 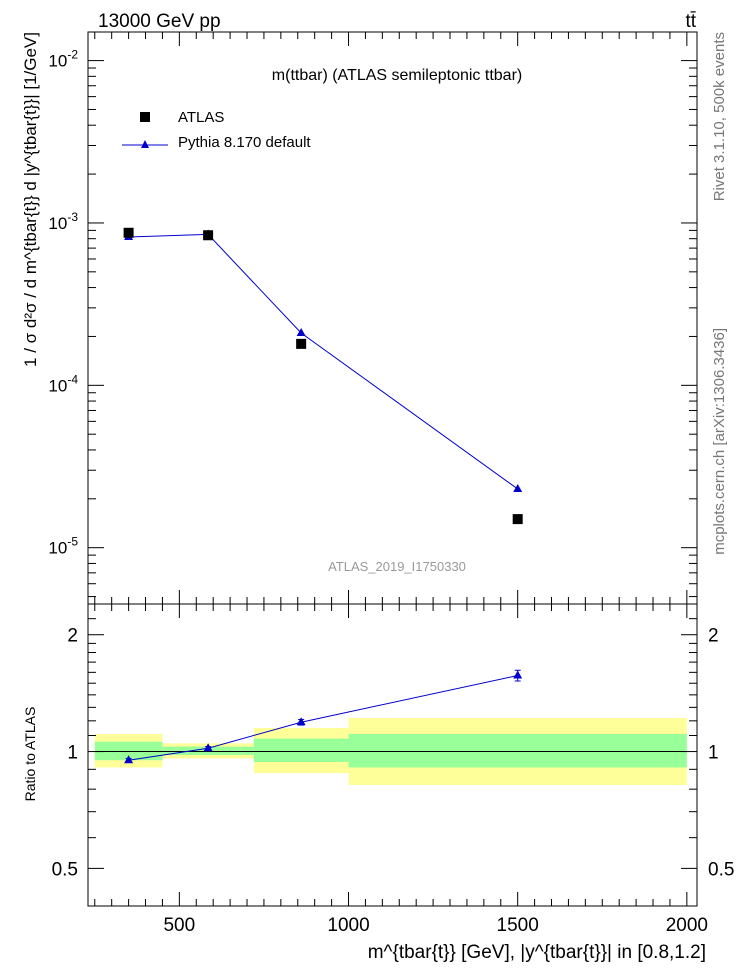 I want to click on ratio-ytick-label: 0.5, so click(x=65, y=869).